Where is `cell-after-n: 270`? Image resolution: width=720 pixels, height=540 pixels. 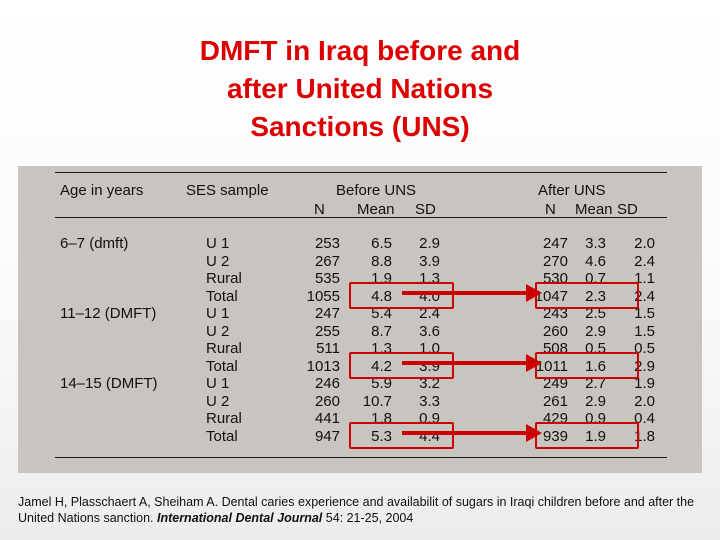
cell-after-n: 270 is located at coordinates (555, 261).